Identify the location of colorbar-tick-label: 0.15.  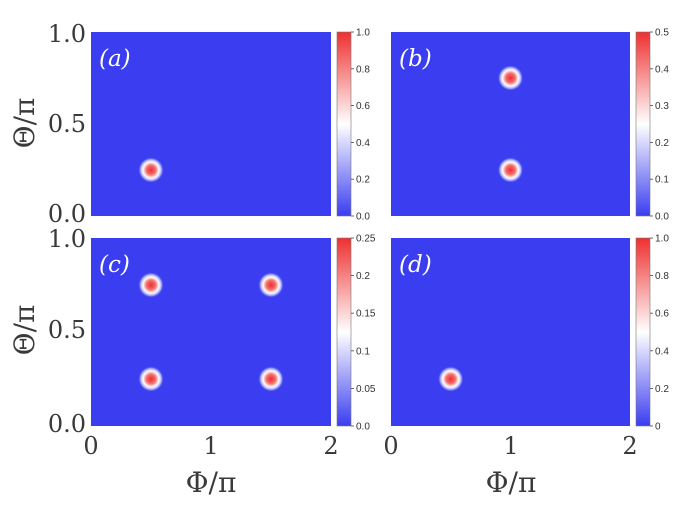
(366, 314).